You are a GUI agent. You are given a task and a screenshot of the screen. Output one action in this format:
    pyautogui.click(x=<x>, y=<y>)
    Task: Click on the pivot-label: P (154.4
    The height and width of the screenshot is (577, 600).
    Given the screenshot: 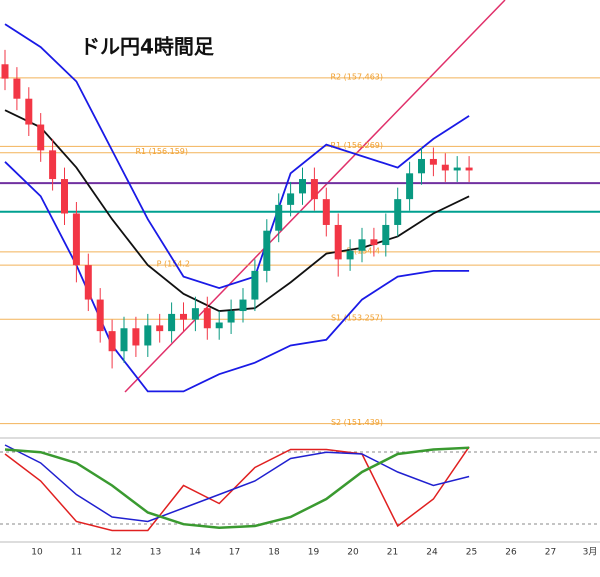 What is the action you would take?
    pyautogui.click(x=363, y=250)
    